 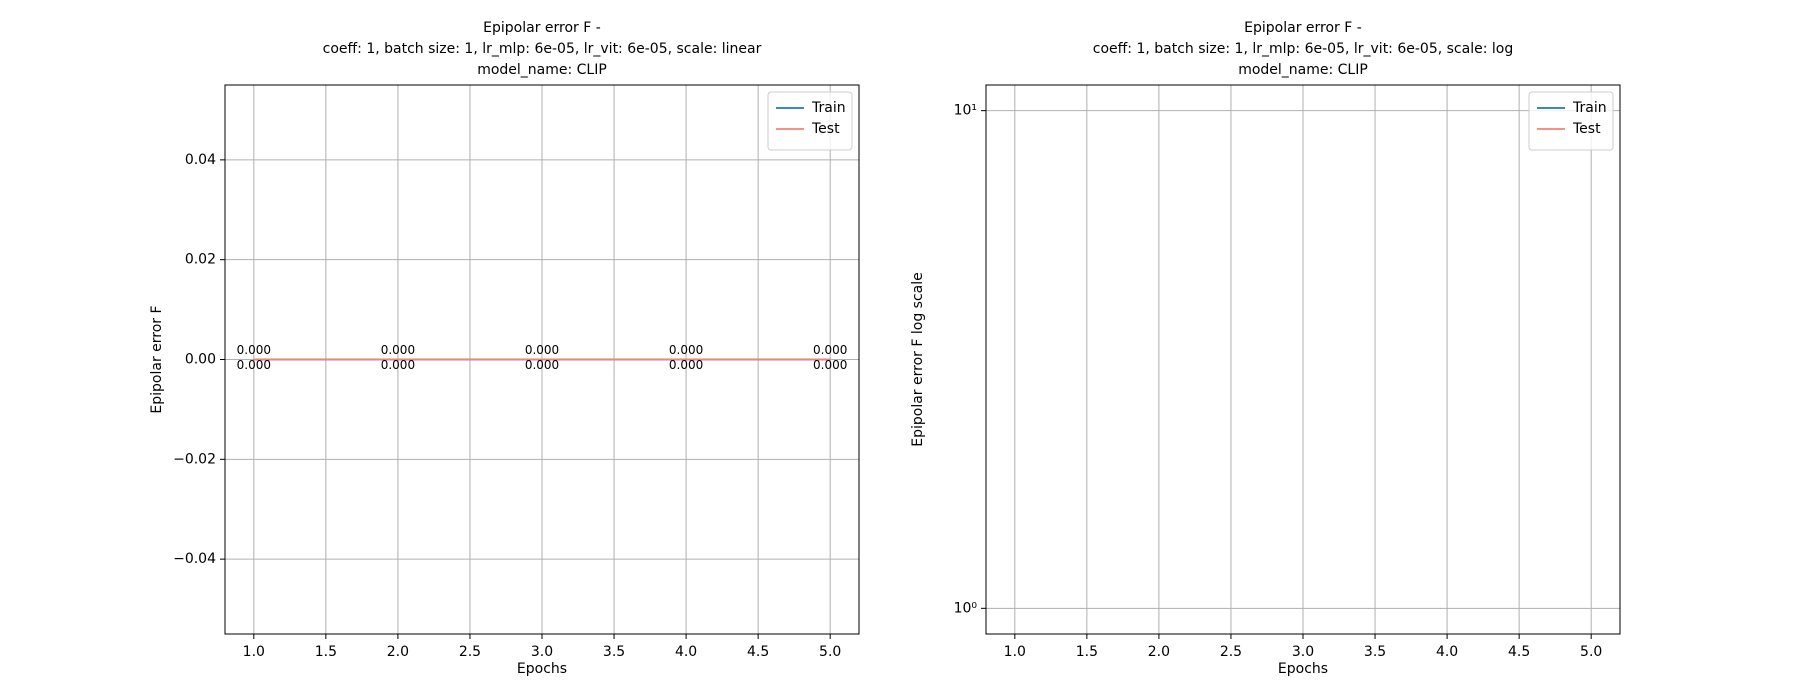 What do you see at coordinates (157, 359) in the screenshot?
I see `y-axis-label: Epipolar error F` at bounding box center [157, 359].